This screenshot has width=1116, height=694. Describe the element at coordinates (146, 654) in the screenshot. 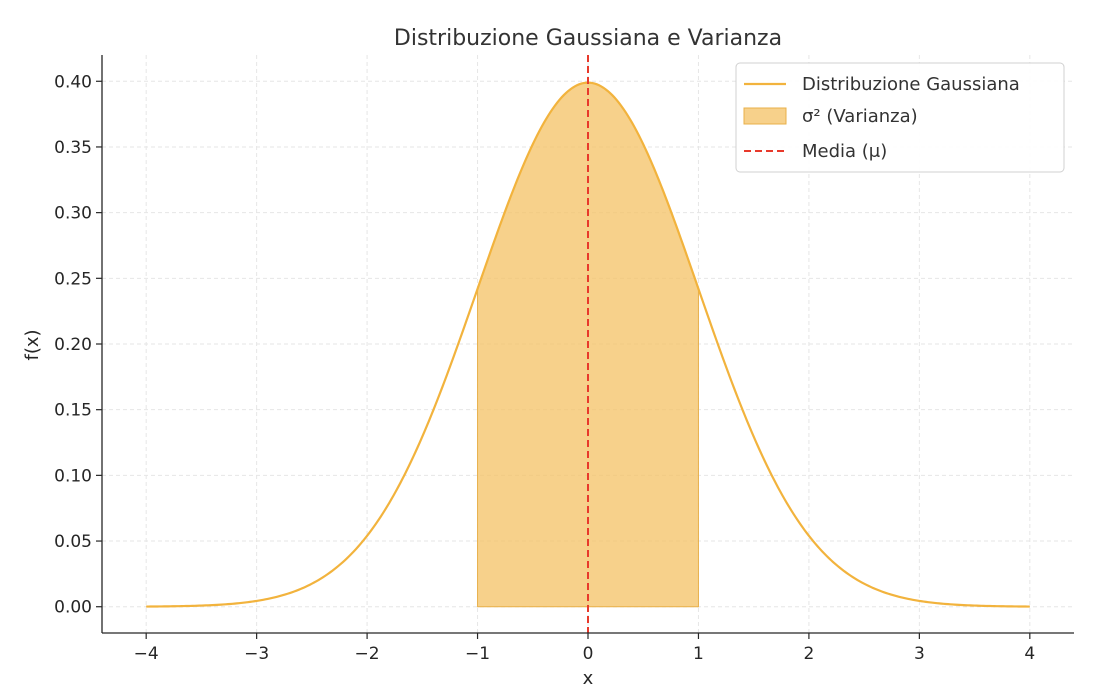

I see `x-tick-label: −4` at that location.